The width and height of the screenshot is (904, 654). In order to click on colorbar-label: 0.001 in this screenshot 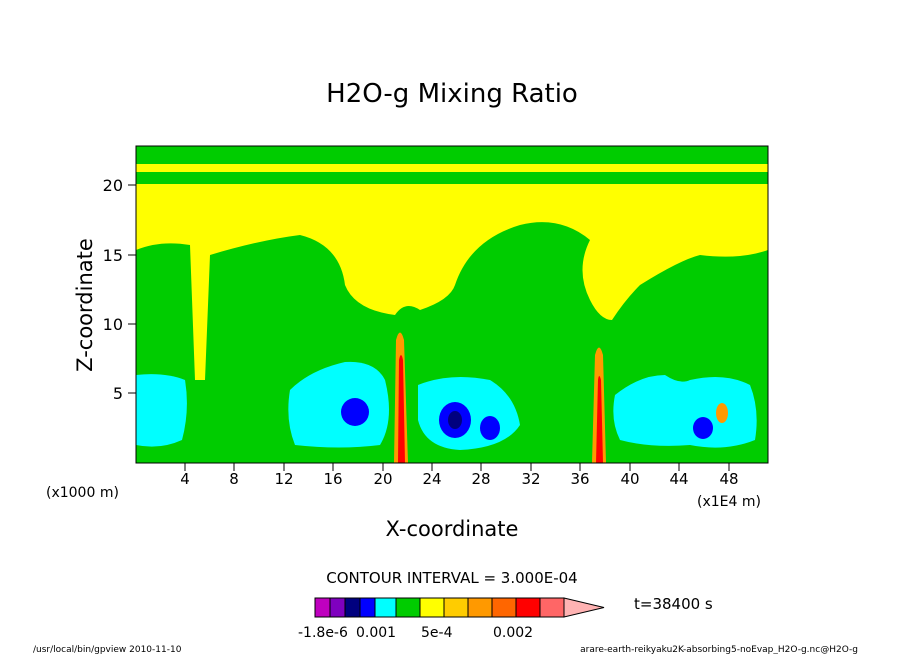, I will do `click(376, 633)`.